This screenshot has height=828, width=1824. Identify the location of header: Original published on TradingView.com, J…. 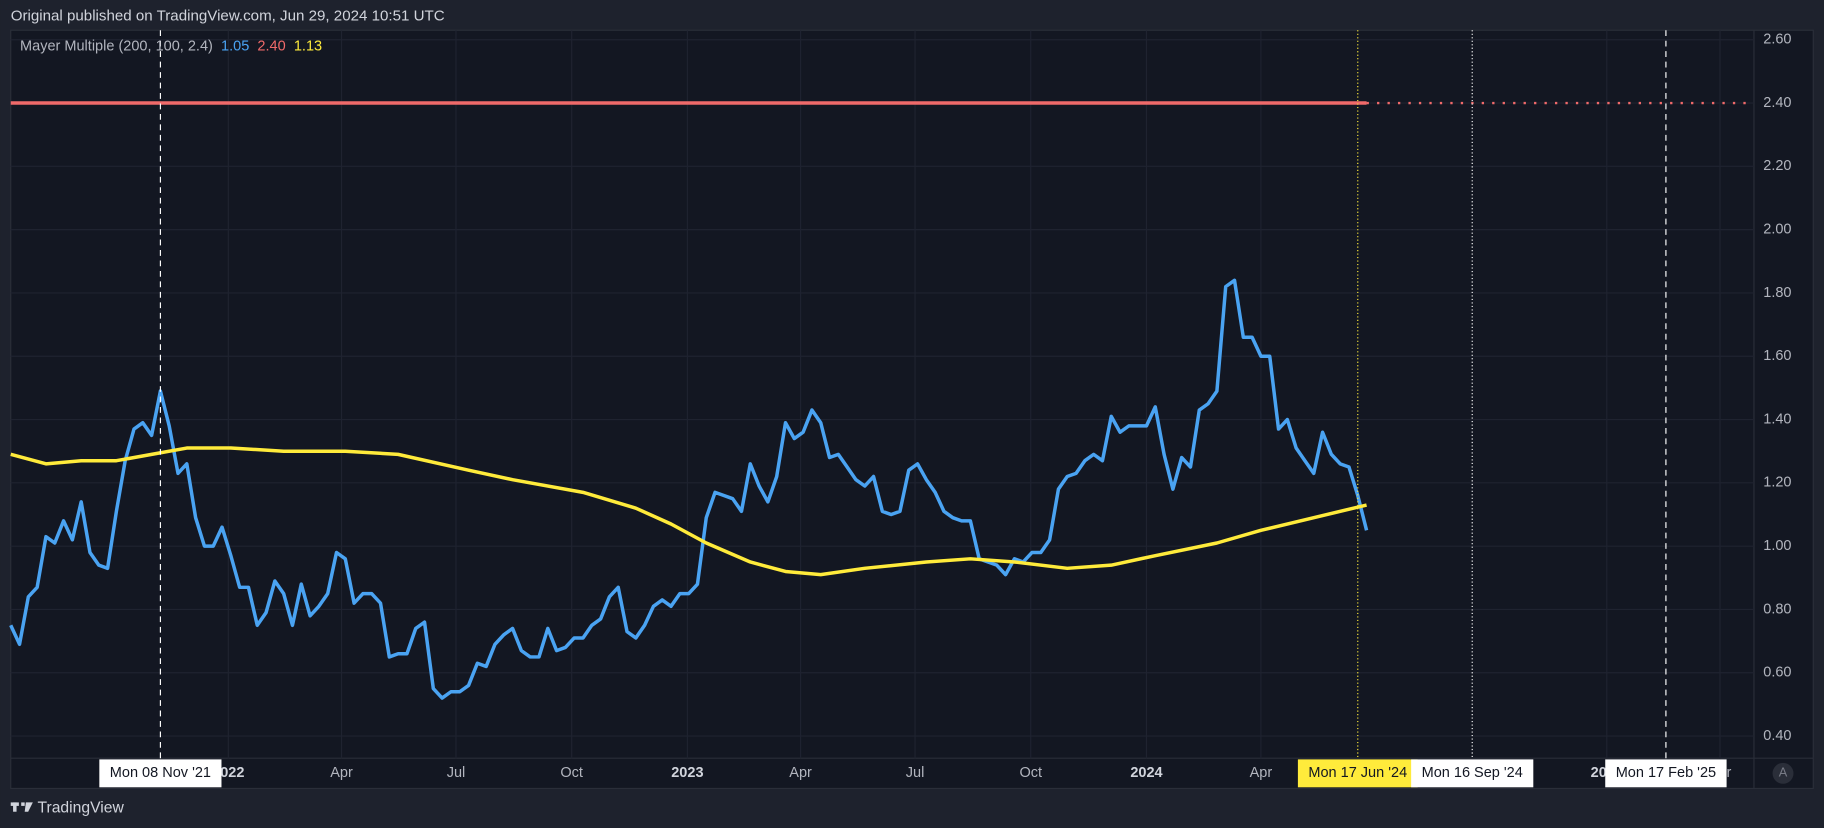
(228, 15).